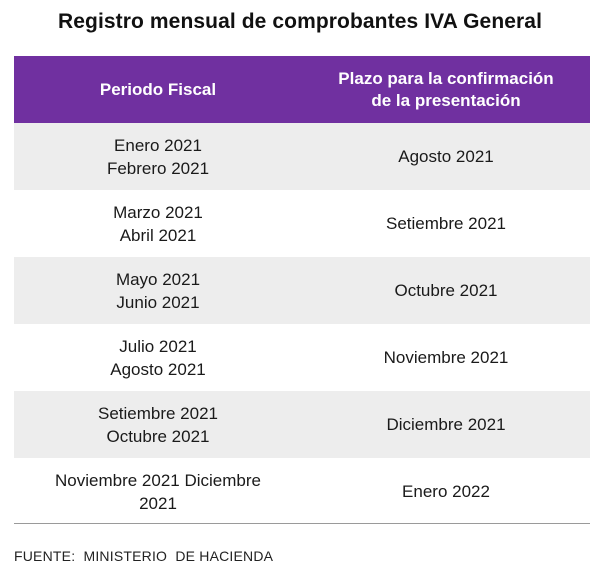 This screenshot has height=579, width=600. What do you see at coordinates (446, 424) in the screenshot?
I see `cell-plazo: Diciembre 2021` at bounding box center [446, 424].